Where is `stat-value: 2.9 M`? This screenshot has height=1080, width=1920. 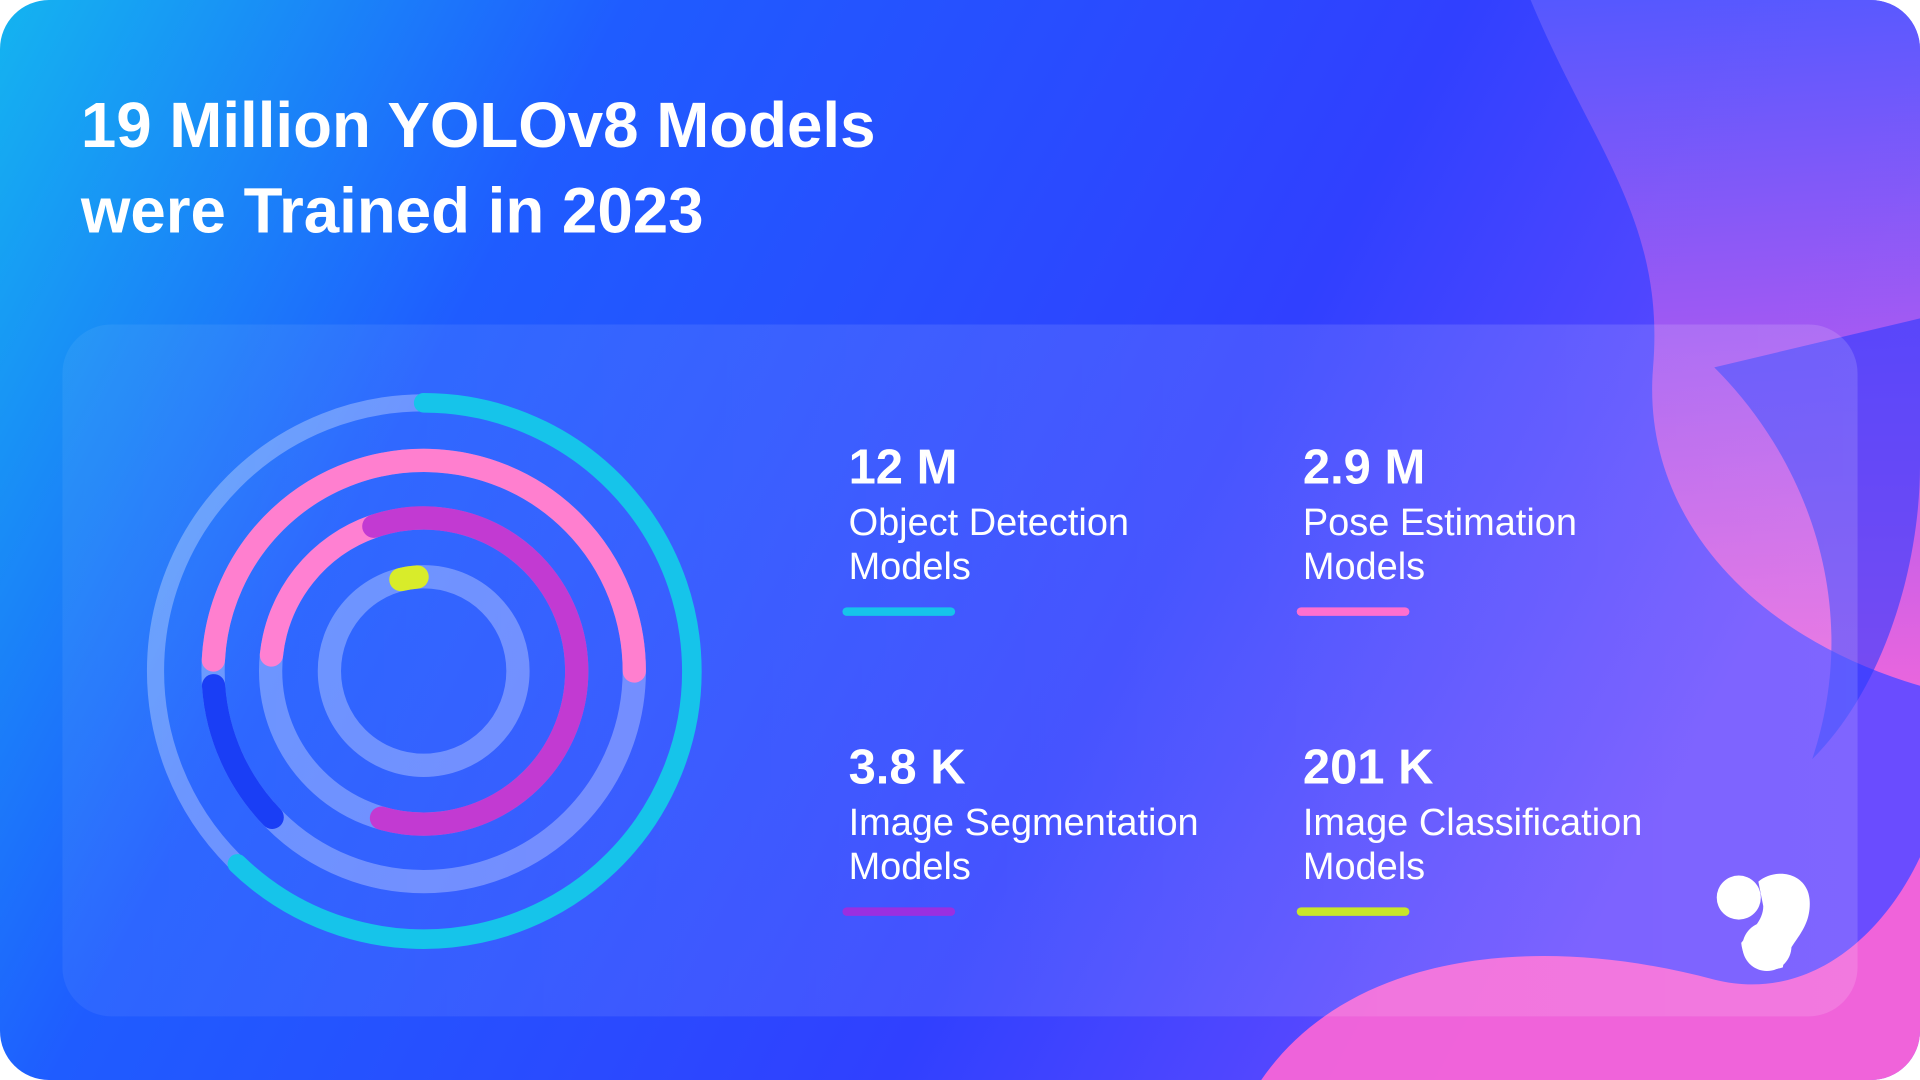
stat-value: 2.9 M is located at coordinates (1364, 468).